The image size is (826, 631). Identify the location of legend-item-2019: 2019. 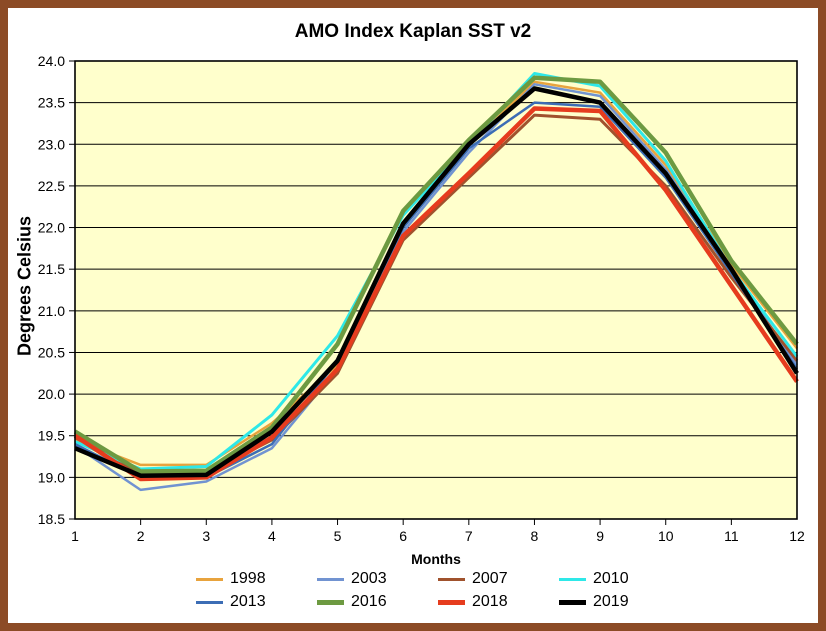
(619, 602).